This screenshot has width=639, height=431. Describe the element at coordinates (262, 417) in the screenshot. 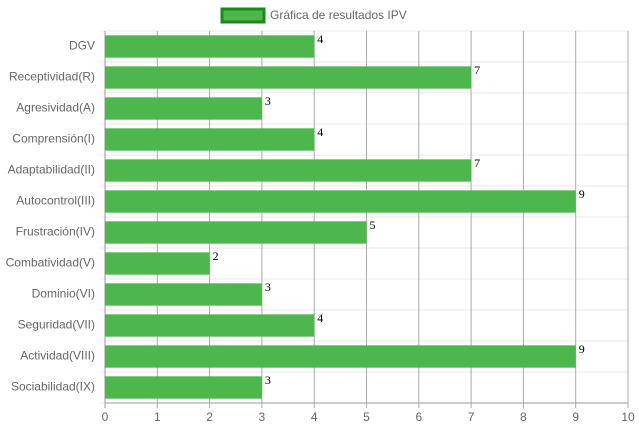

I see `x-tick-label: 3` at that location.